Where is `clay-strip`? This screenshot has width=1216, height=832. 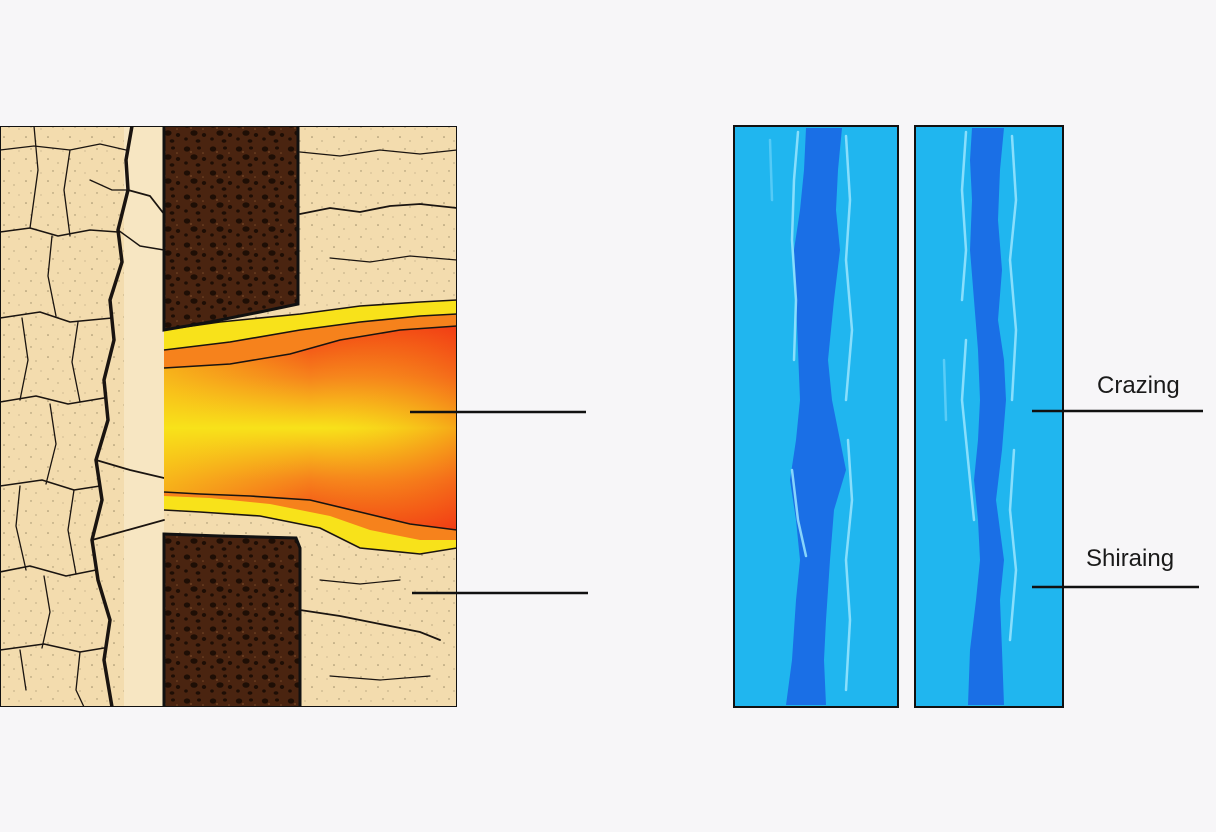 clay-strip is located at coordinates (144, 416).